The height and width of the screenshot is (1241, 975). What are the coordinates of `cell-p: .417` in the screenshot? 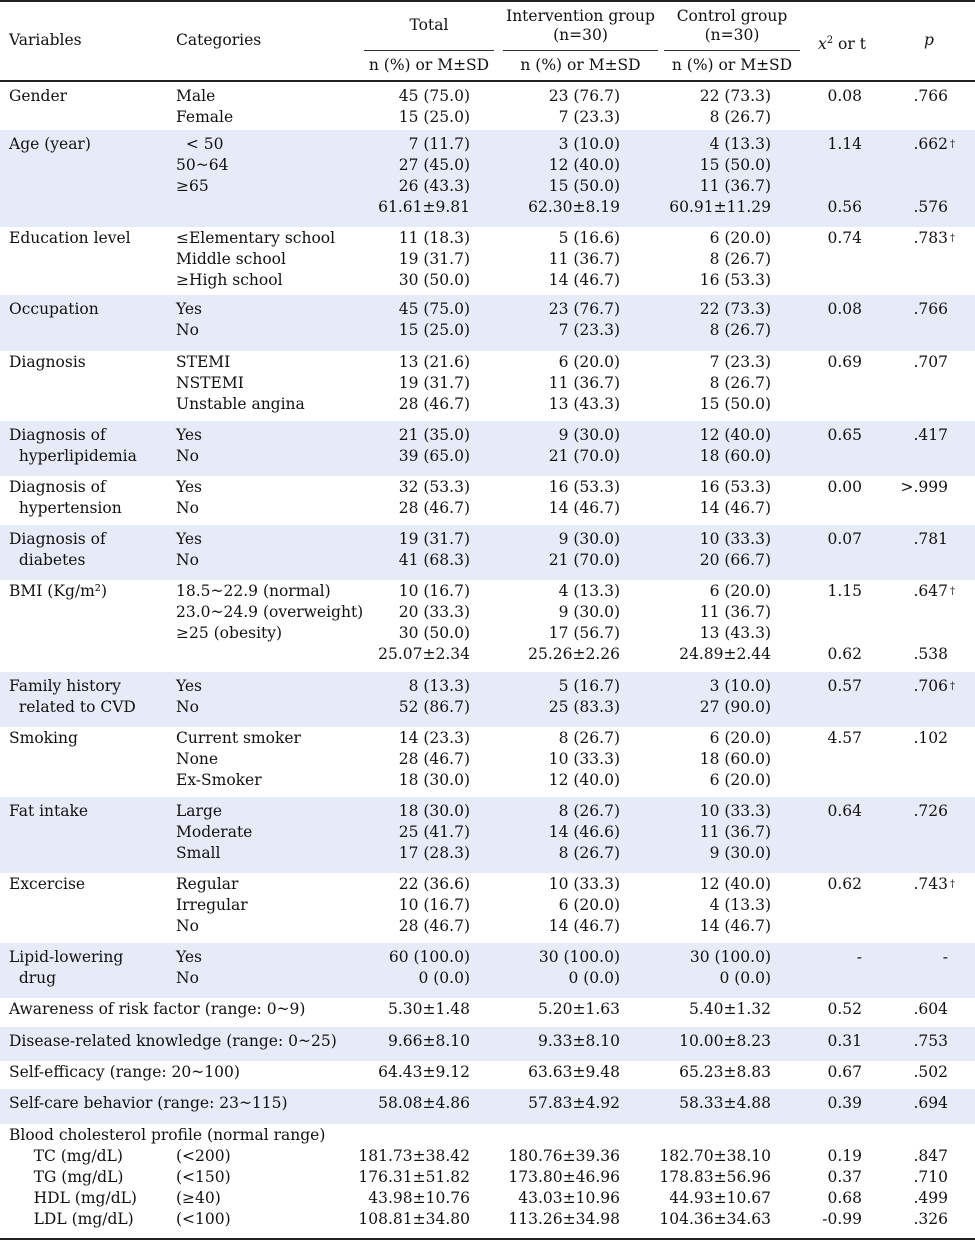 It's located at (930, 435).